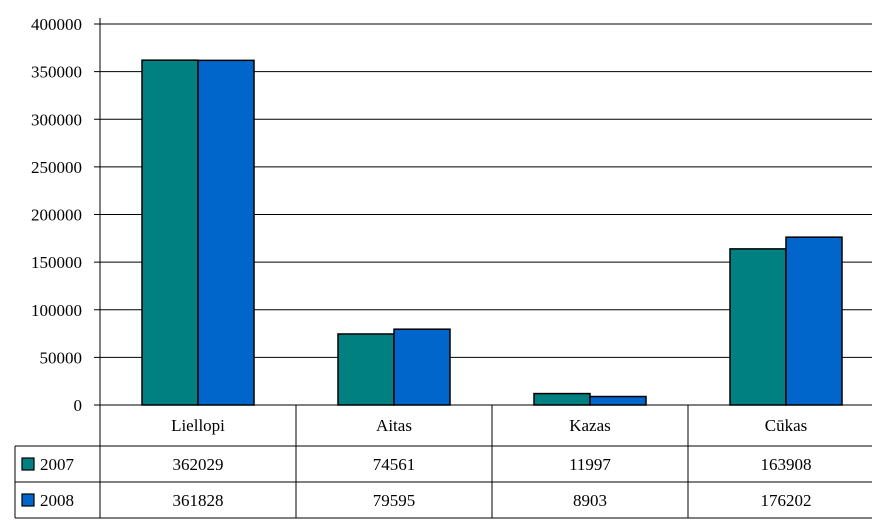 This screenshot has width=872, height=523. I want to click on data-value: 11997, so click(590, 464).